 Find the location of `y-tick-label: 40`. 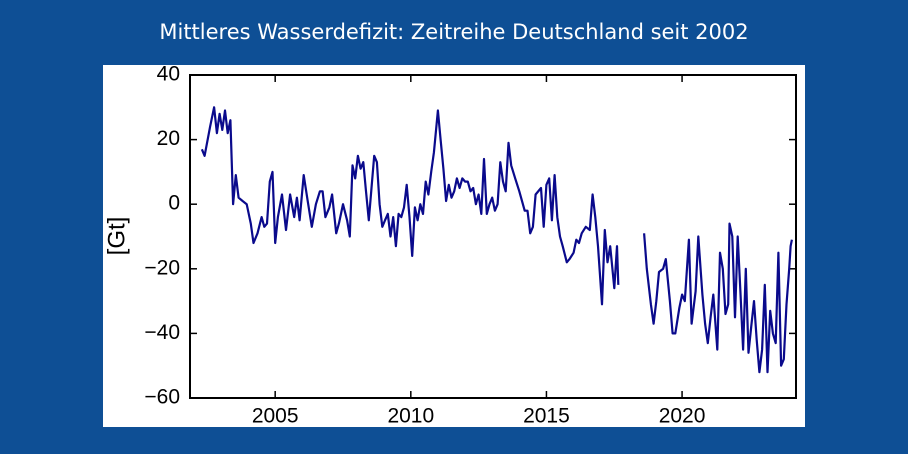

y-tick-label: 40 is located at coordinates (168, 74).